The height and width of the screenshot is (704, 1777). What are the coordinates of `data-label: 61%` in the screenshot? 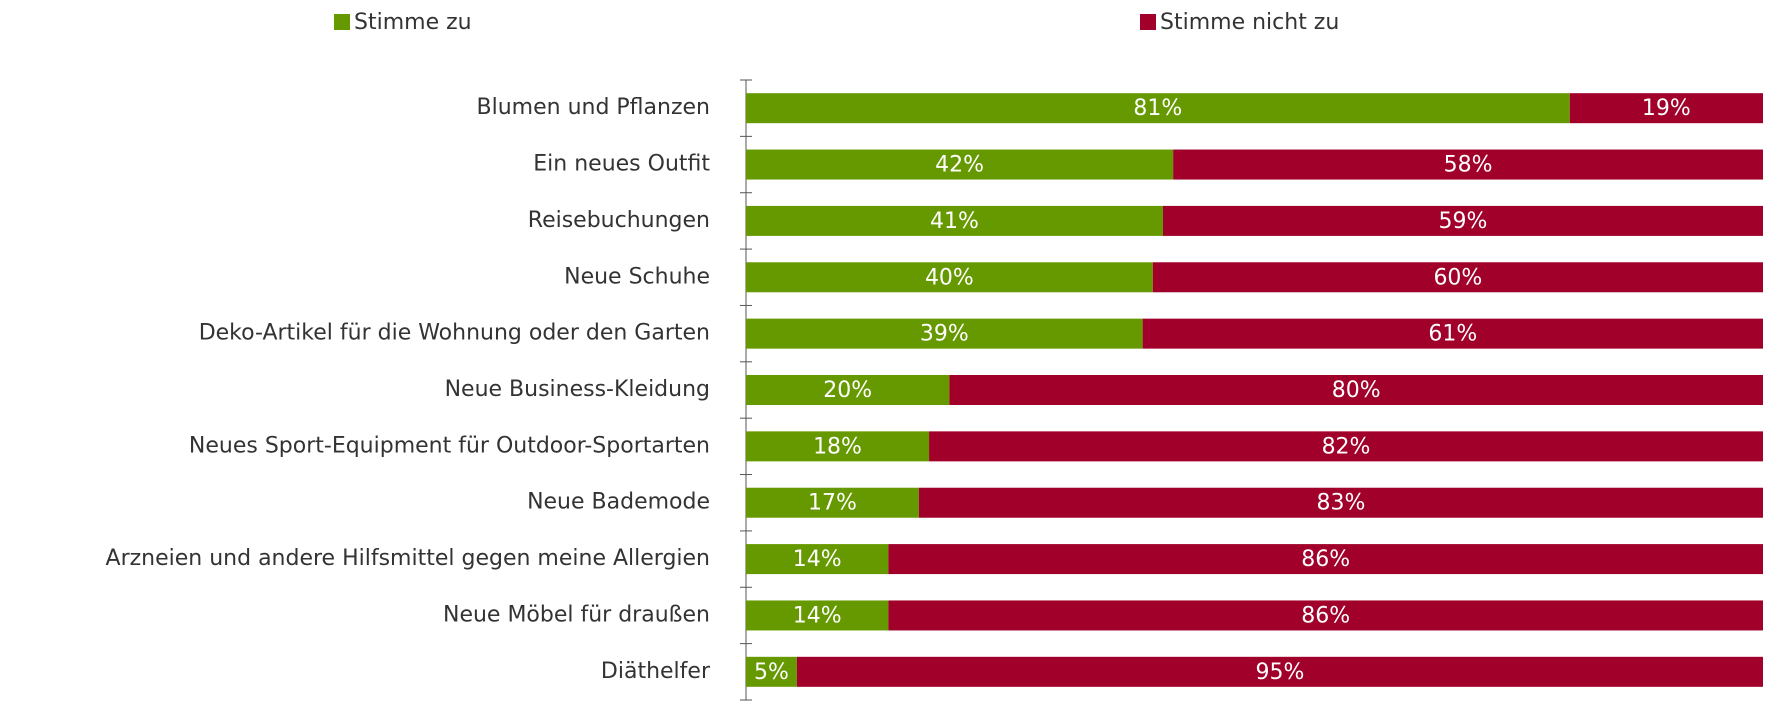 It's located at (1452, 334).